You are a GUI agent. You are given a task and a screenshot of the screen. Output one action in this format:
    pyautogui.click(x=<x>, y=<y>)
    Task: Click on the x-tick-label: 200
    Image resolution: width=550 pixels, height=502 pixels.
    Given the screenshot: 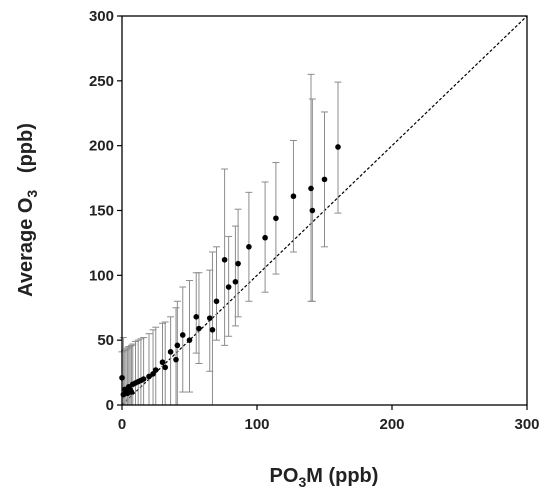 What is the action you would take?
    pyautogui.click(x=391, y=424)
    